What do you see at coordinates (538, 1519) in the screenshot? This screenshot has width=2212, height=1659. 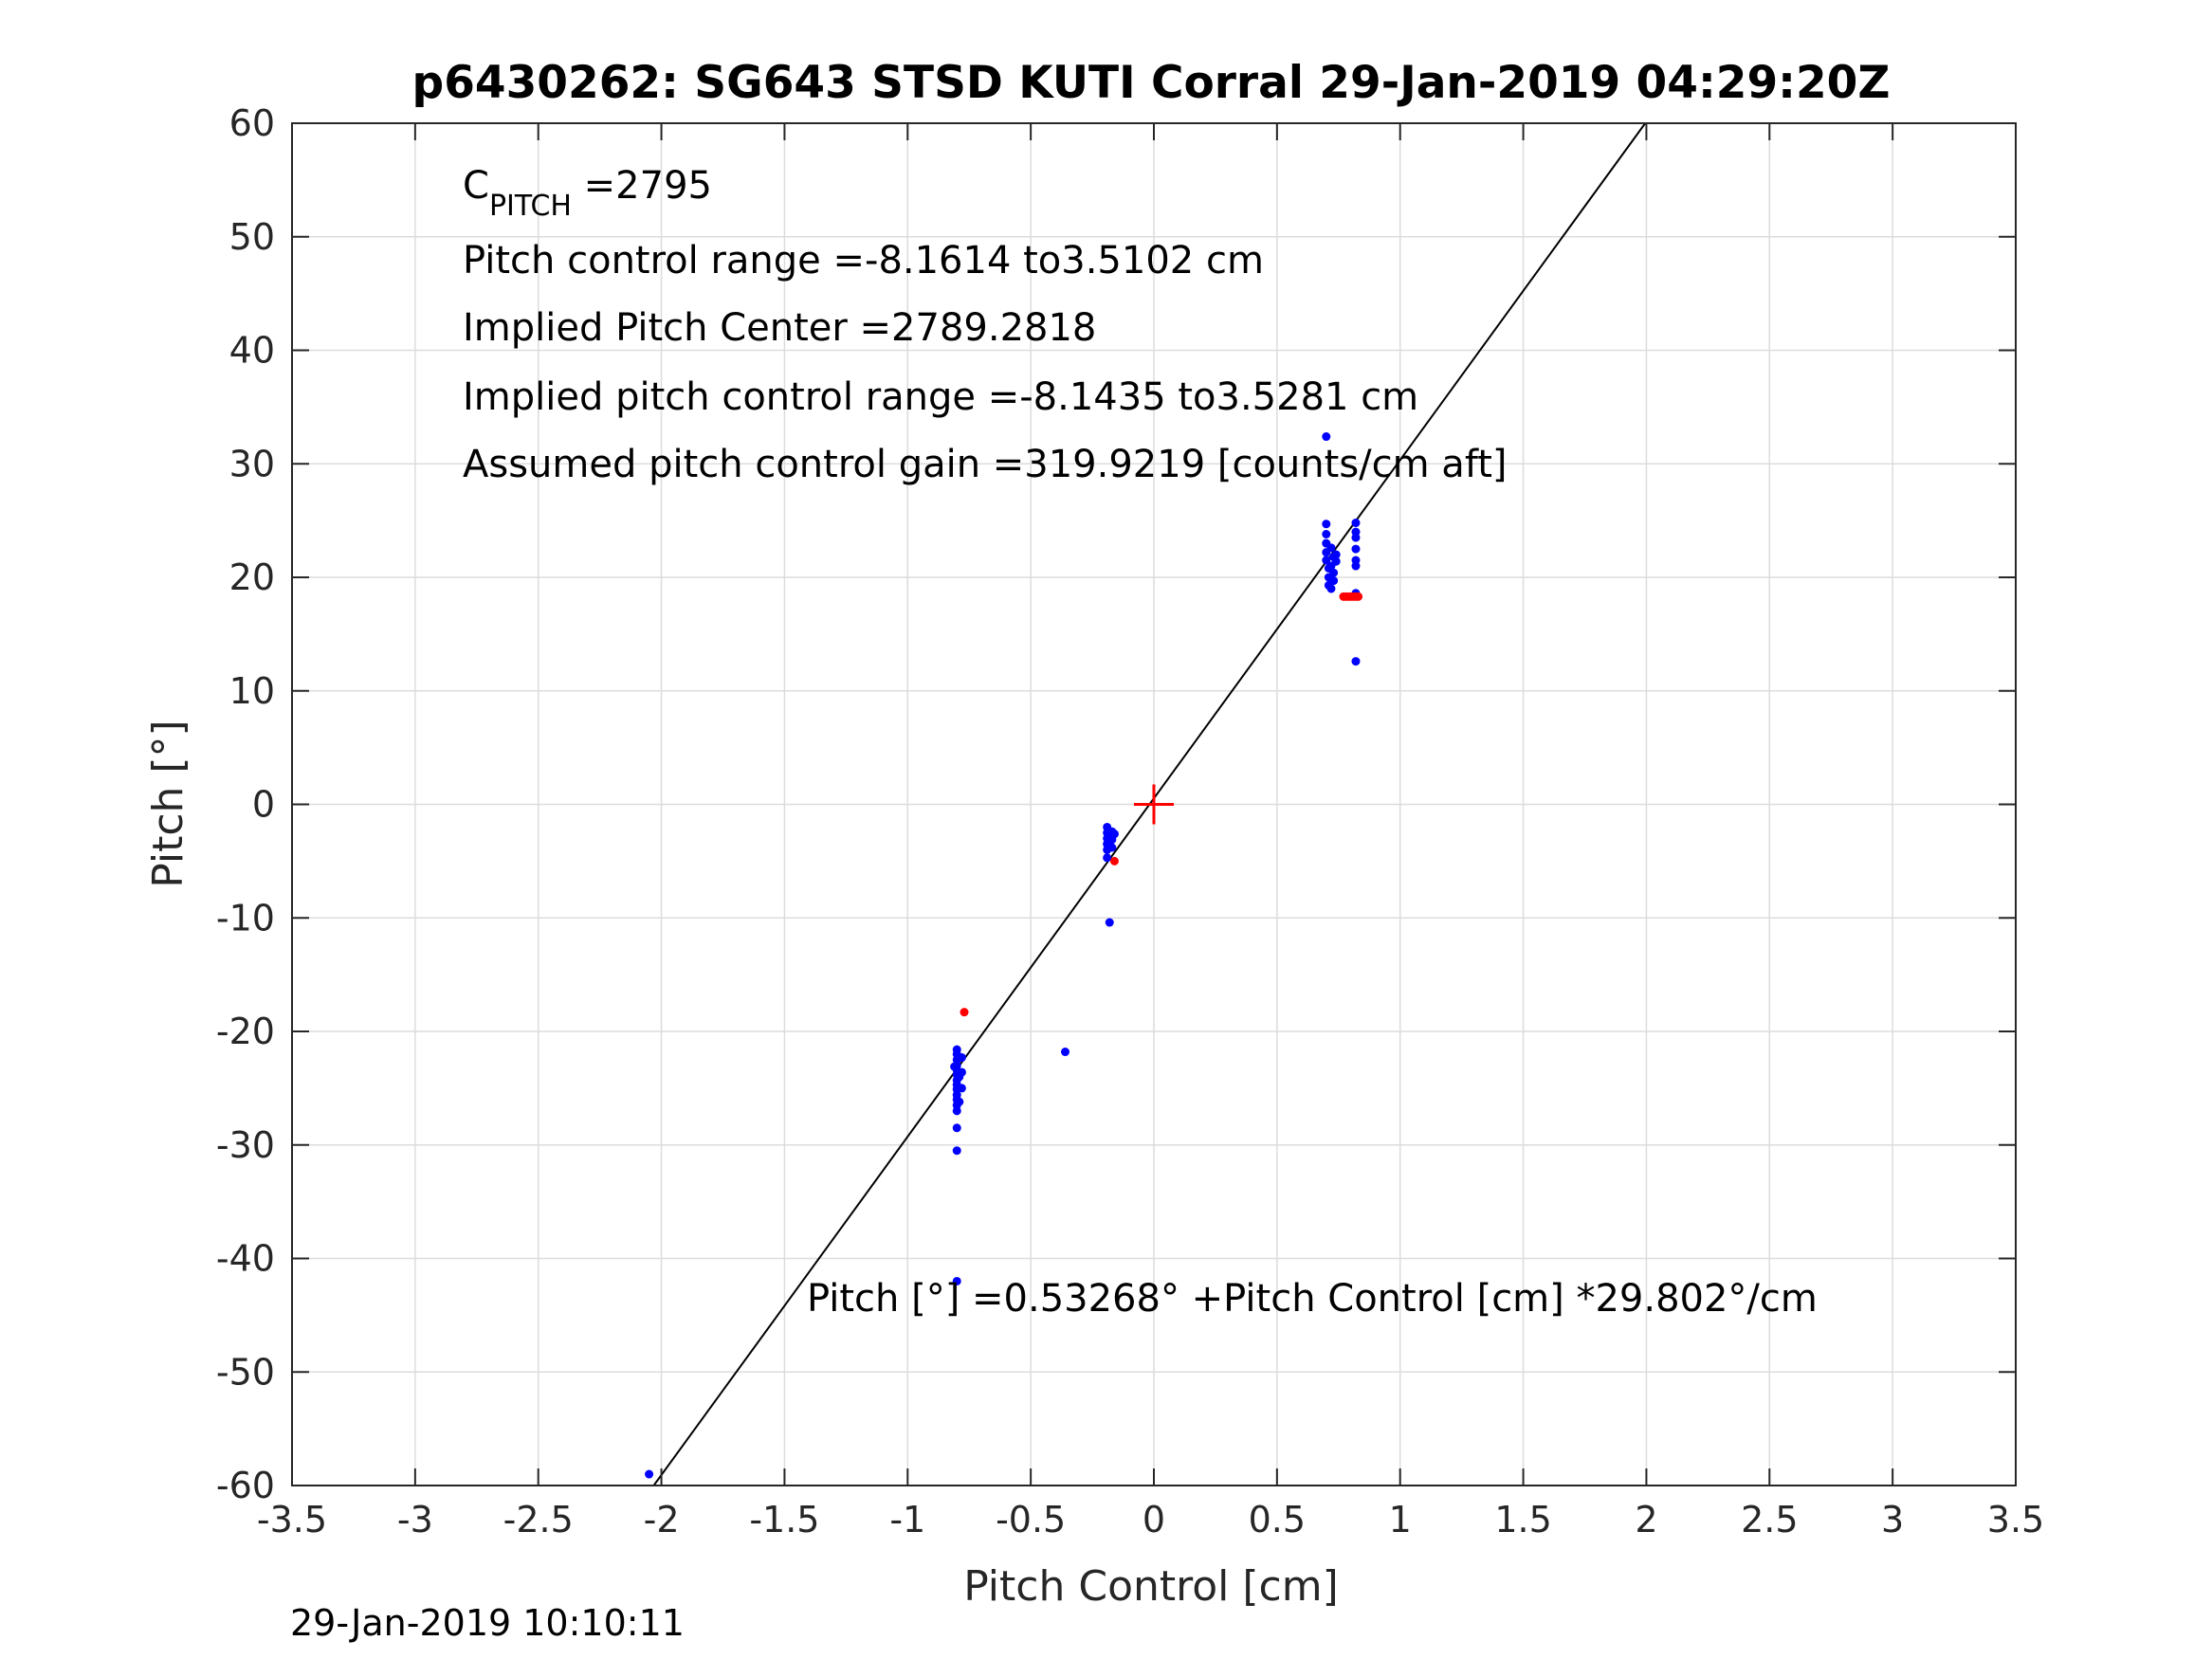 I see `x-tick-label: -2.5` at bounding box center [538, 1519].